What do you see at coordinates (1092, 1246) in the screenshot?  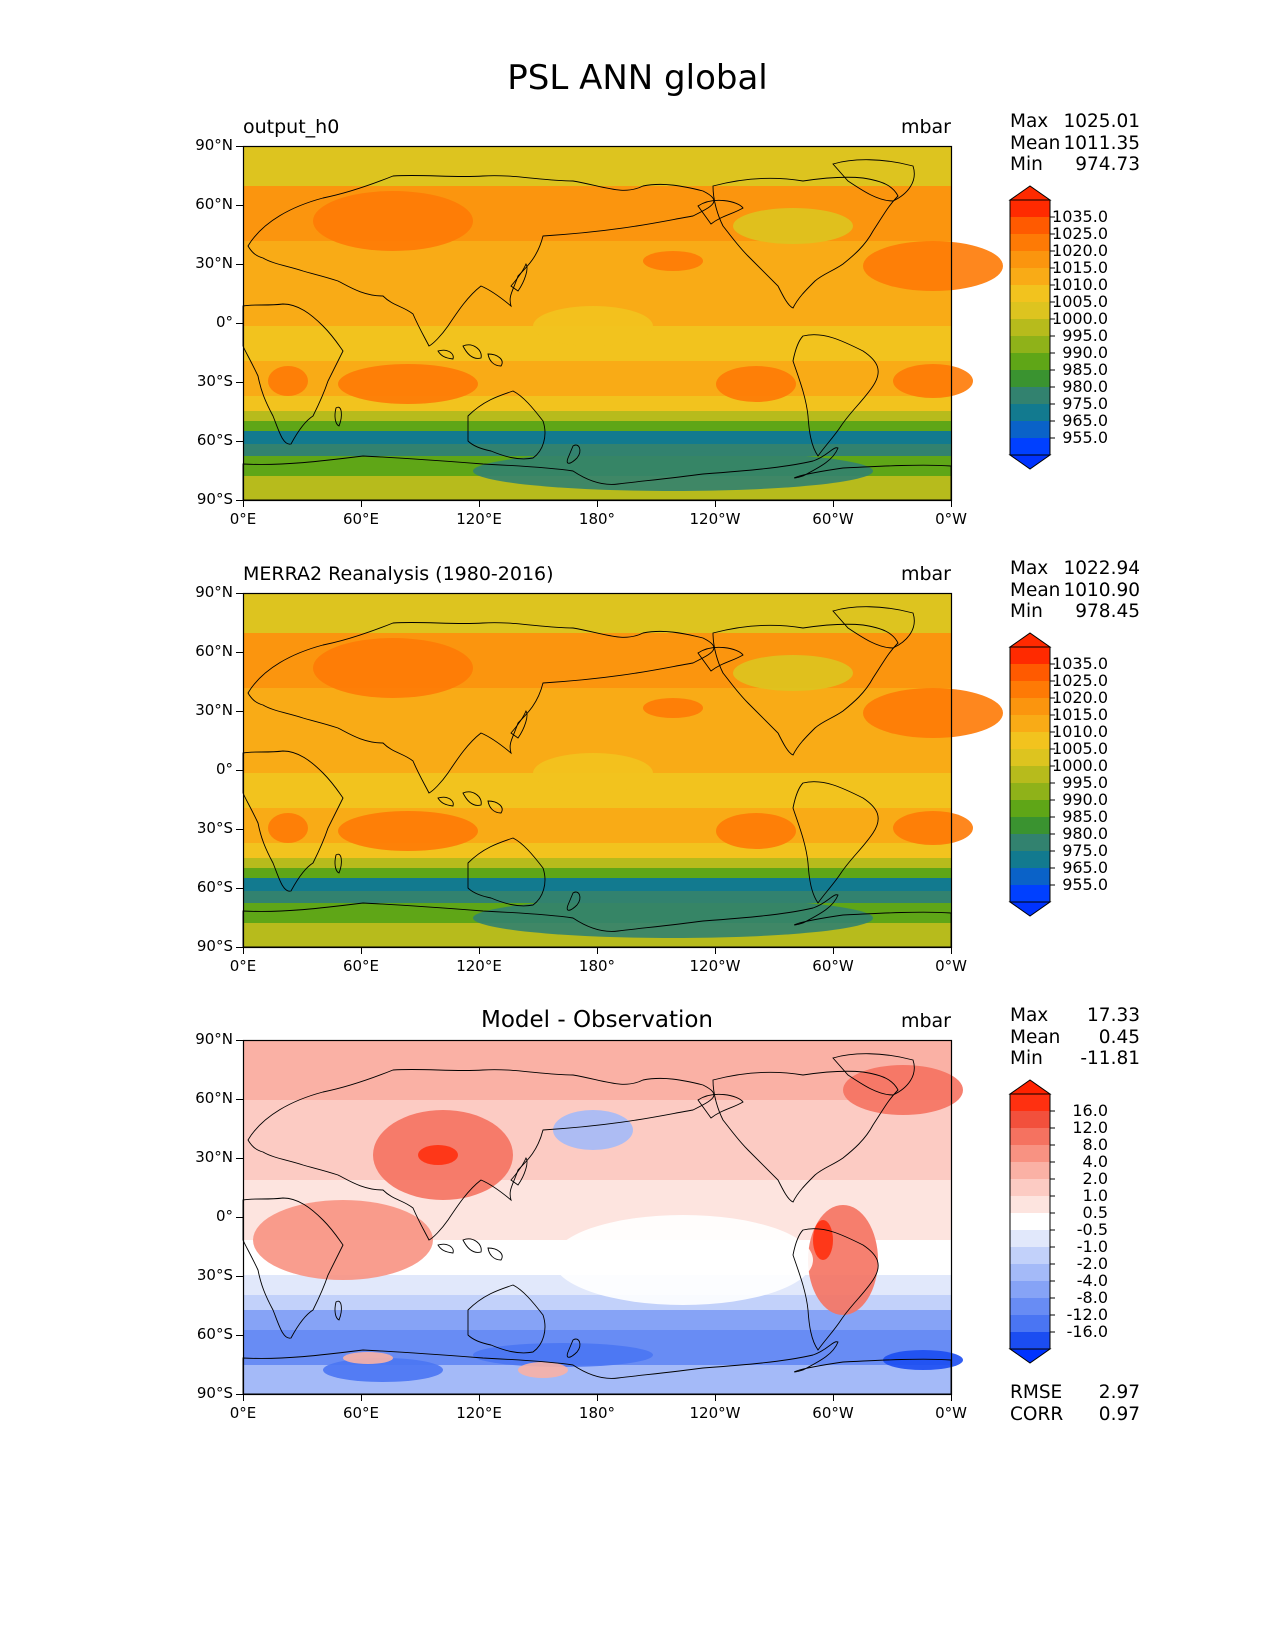 I see `colorbar-label: -1.0` at bounding box center [1092, 1246].